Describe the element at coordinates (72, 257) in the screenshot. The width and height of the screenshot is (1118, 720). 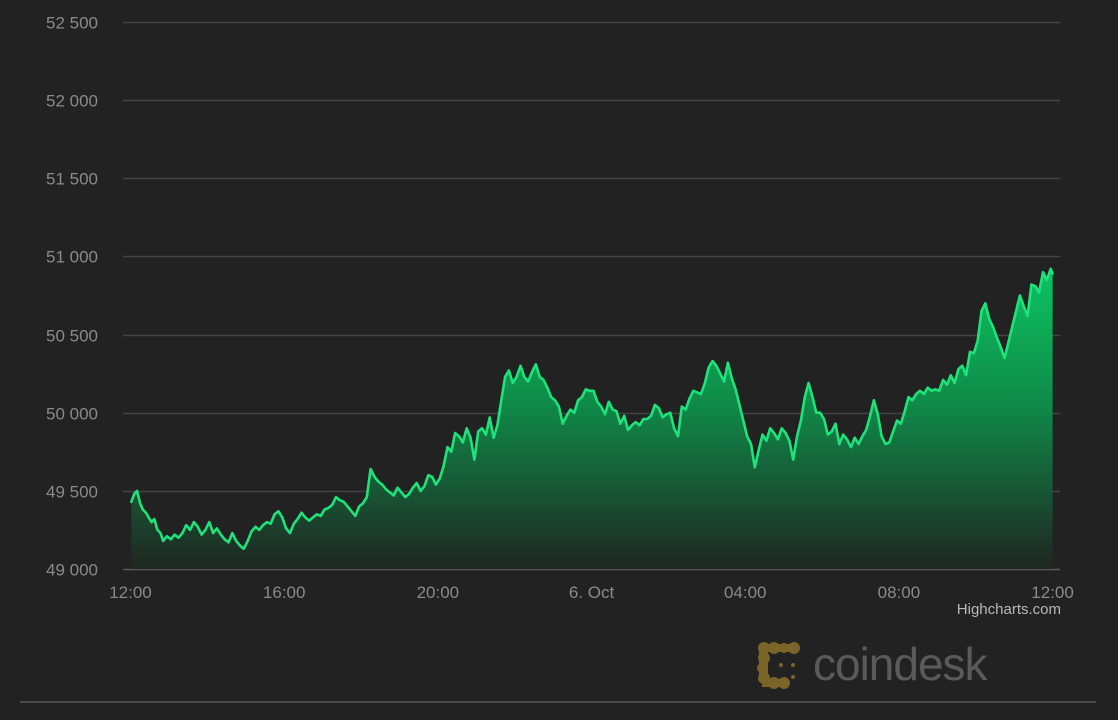
I see `y-axis-tick-label: 51 000` at that location.